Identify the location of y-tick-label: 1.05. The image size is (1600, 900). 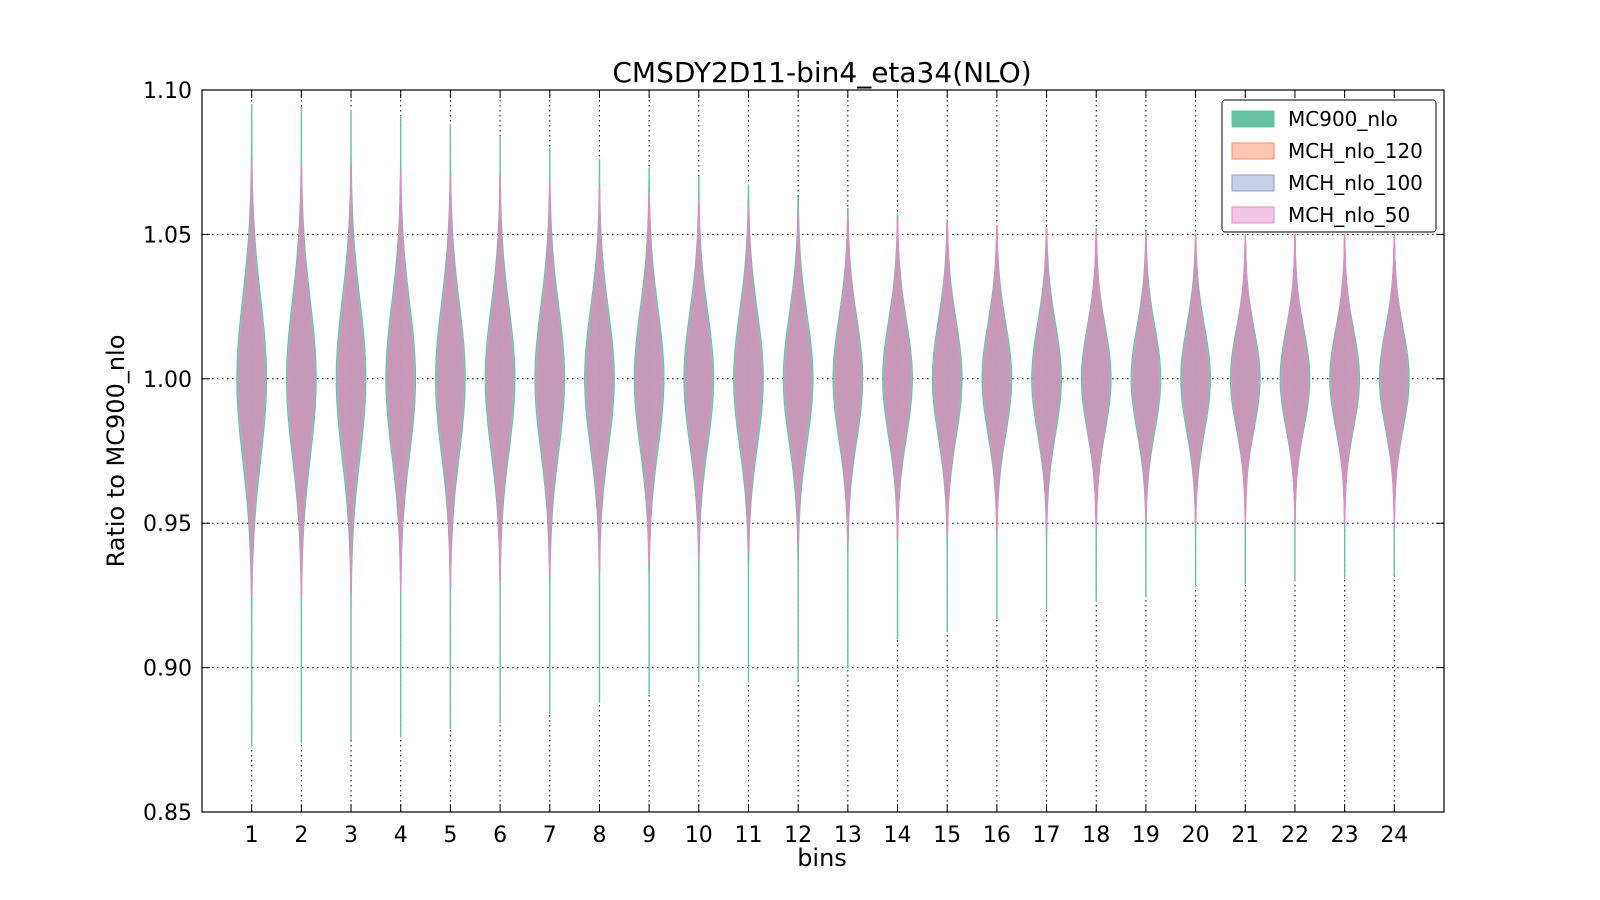
(167, 235).